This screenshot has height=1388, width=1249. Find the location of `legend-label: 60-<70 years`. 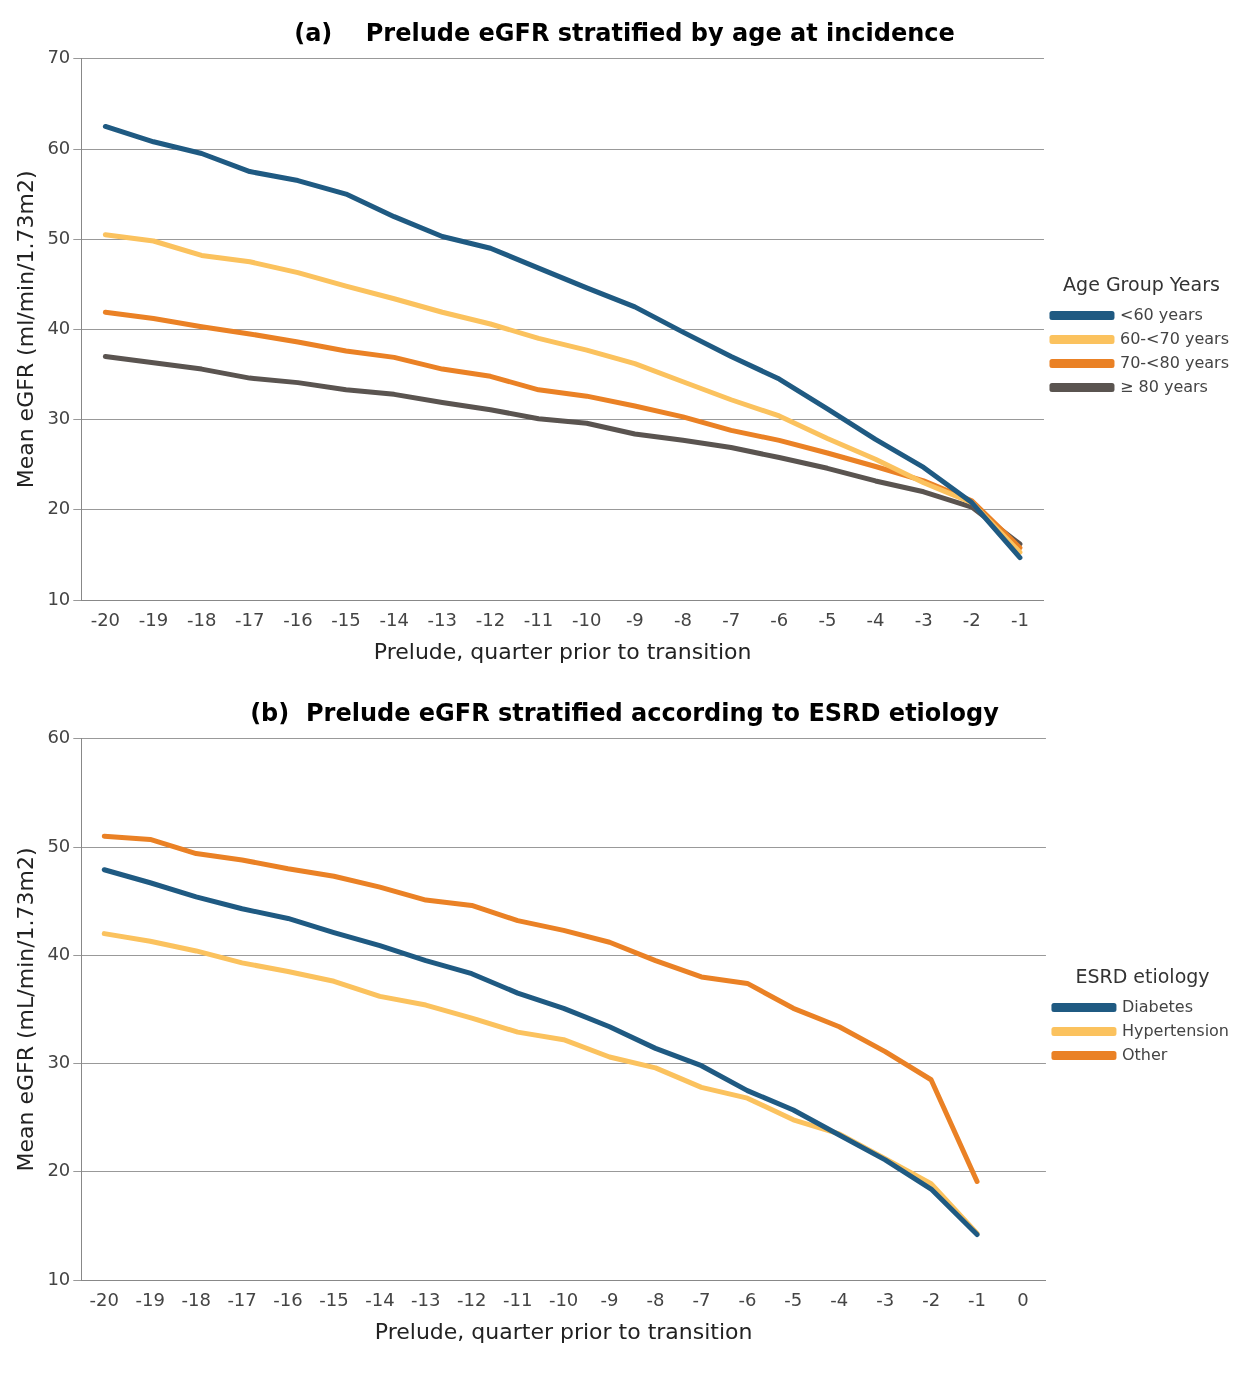

legend-label: 60-<70 years is located at coordinates (1174, 338).